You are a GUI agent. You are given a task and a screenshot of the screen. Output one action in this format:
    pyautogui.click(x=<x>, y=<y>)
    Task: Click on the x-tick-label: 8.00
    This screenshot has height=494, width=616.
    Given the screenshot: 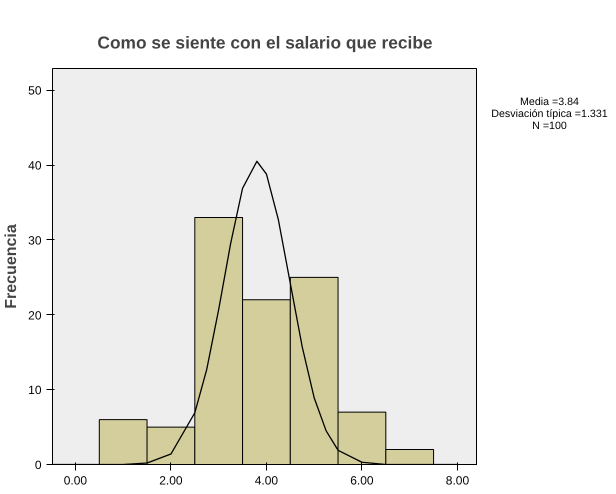 What is the action you would take?
    pyautogui.click(x=458, y=481)
    